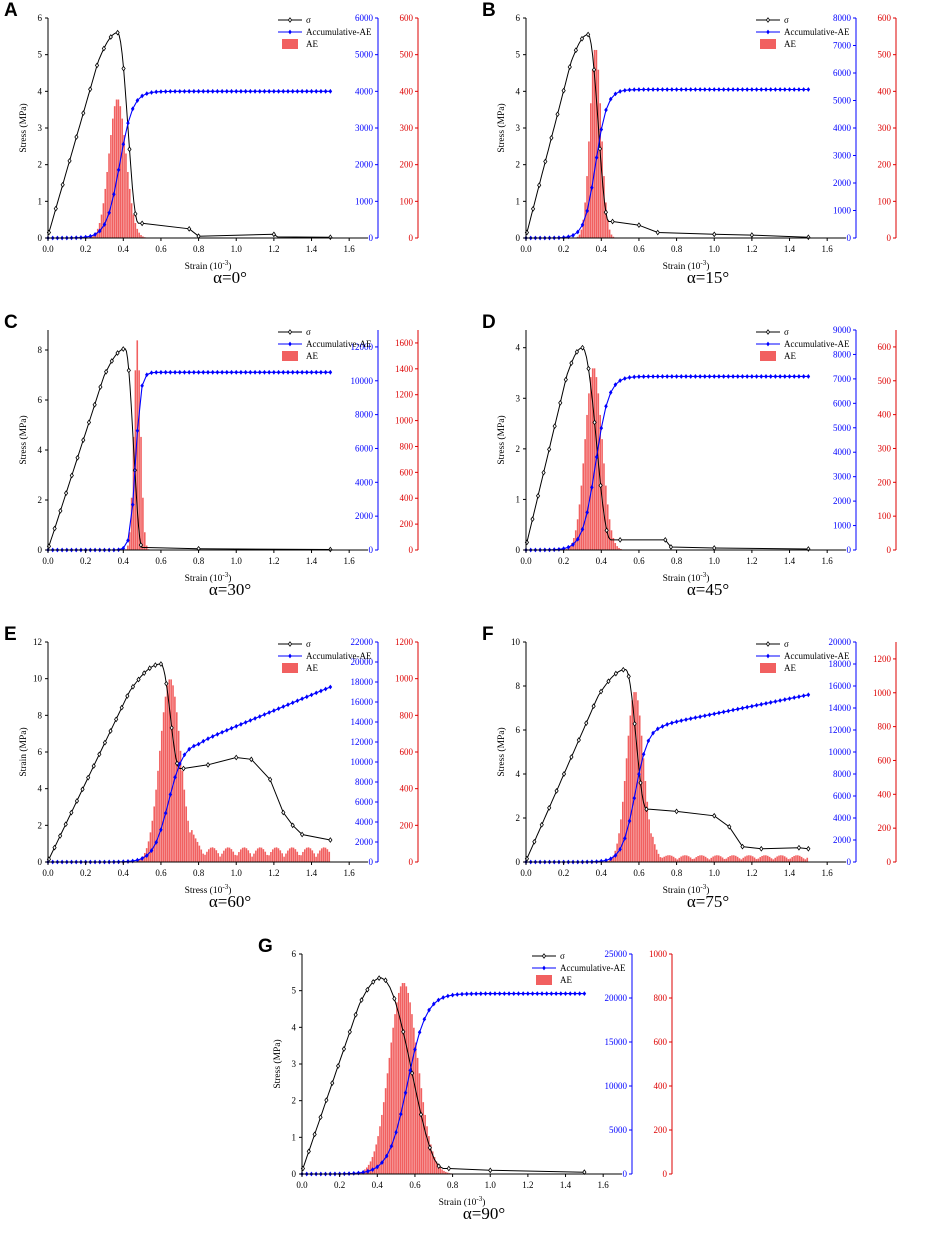 The width and height of the screenshot is (941, 1235). I want to click on acc-tick-label: 3000, so click(364, 128).